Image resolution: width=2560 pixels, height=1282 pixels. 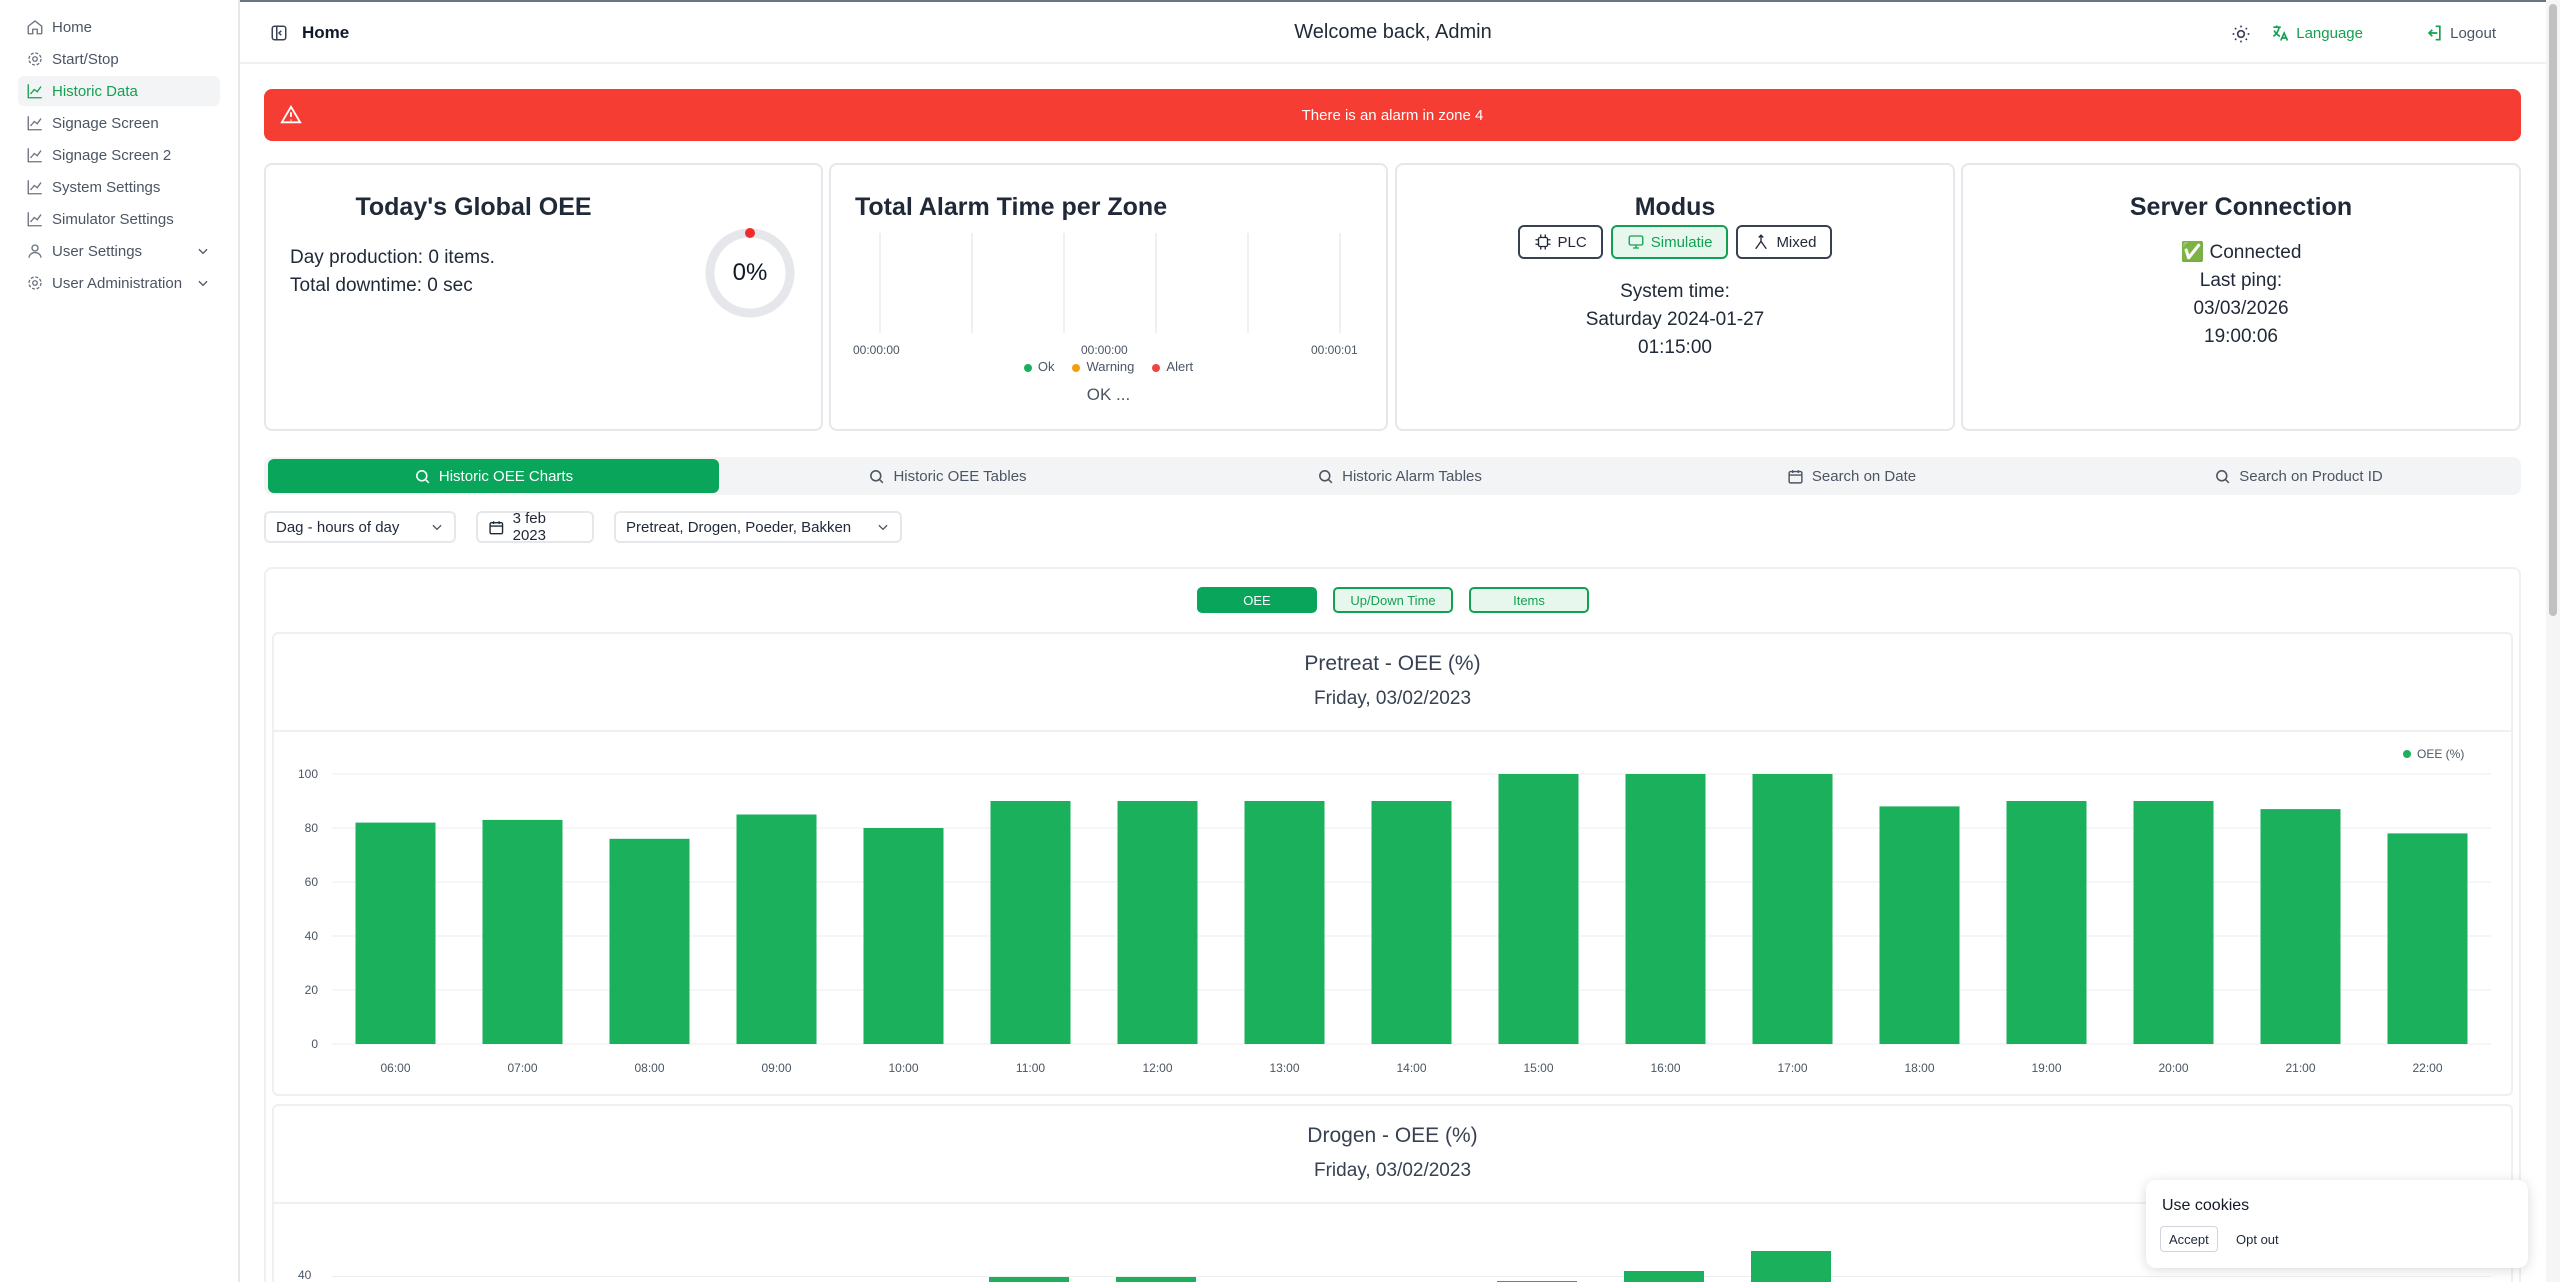 What do you see at coordinates (2241, 252) in the screenshot?
I see `connection-status: ✅ Connected` at bounding box center [2241, 252].